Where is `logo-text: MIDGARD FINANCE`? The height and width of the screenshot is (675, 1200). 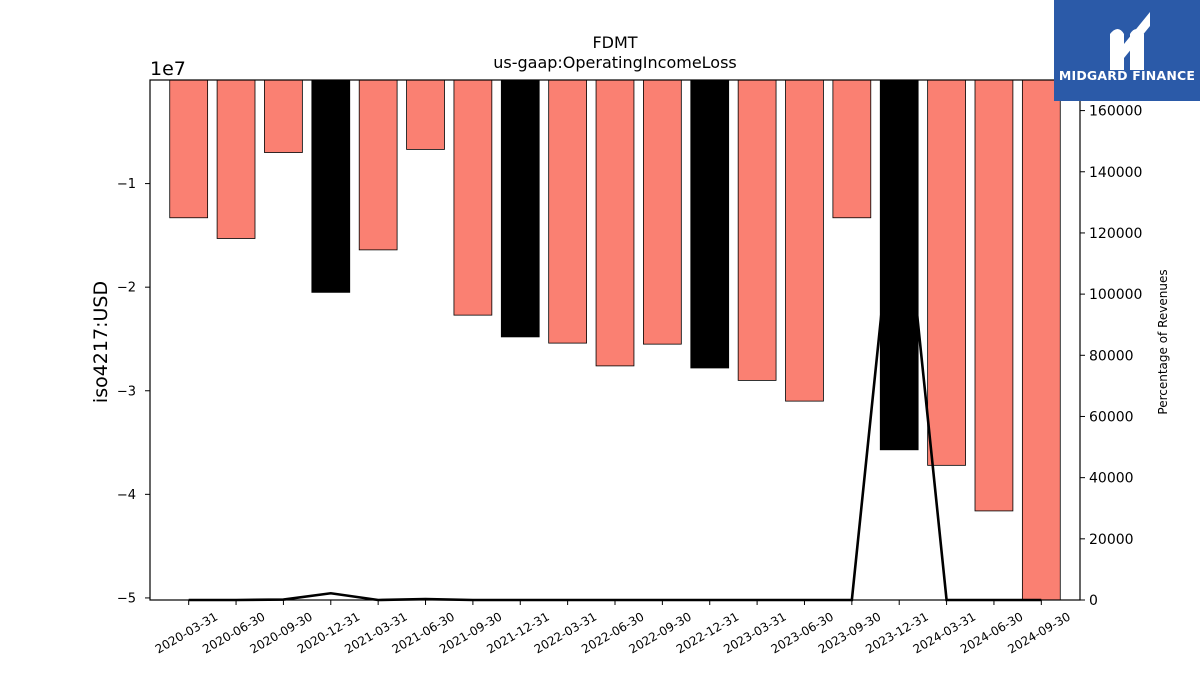 logo-text: MIDGARD FINANCE is located at coordinates (1127, 75).